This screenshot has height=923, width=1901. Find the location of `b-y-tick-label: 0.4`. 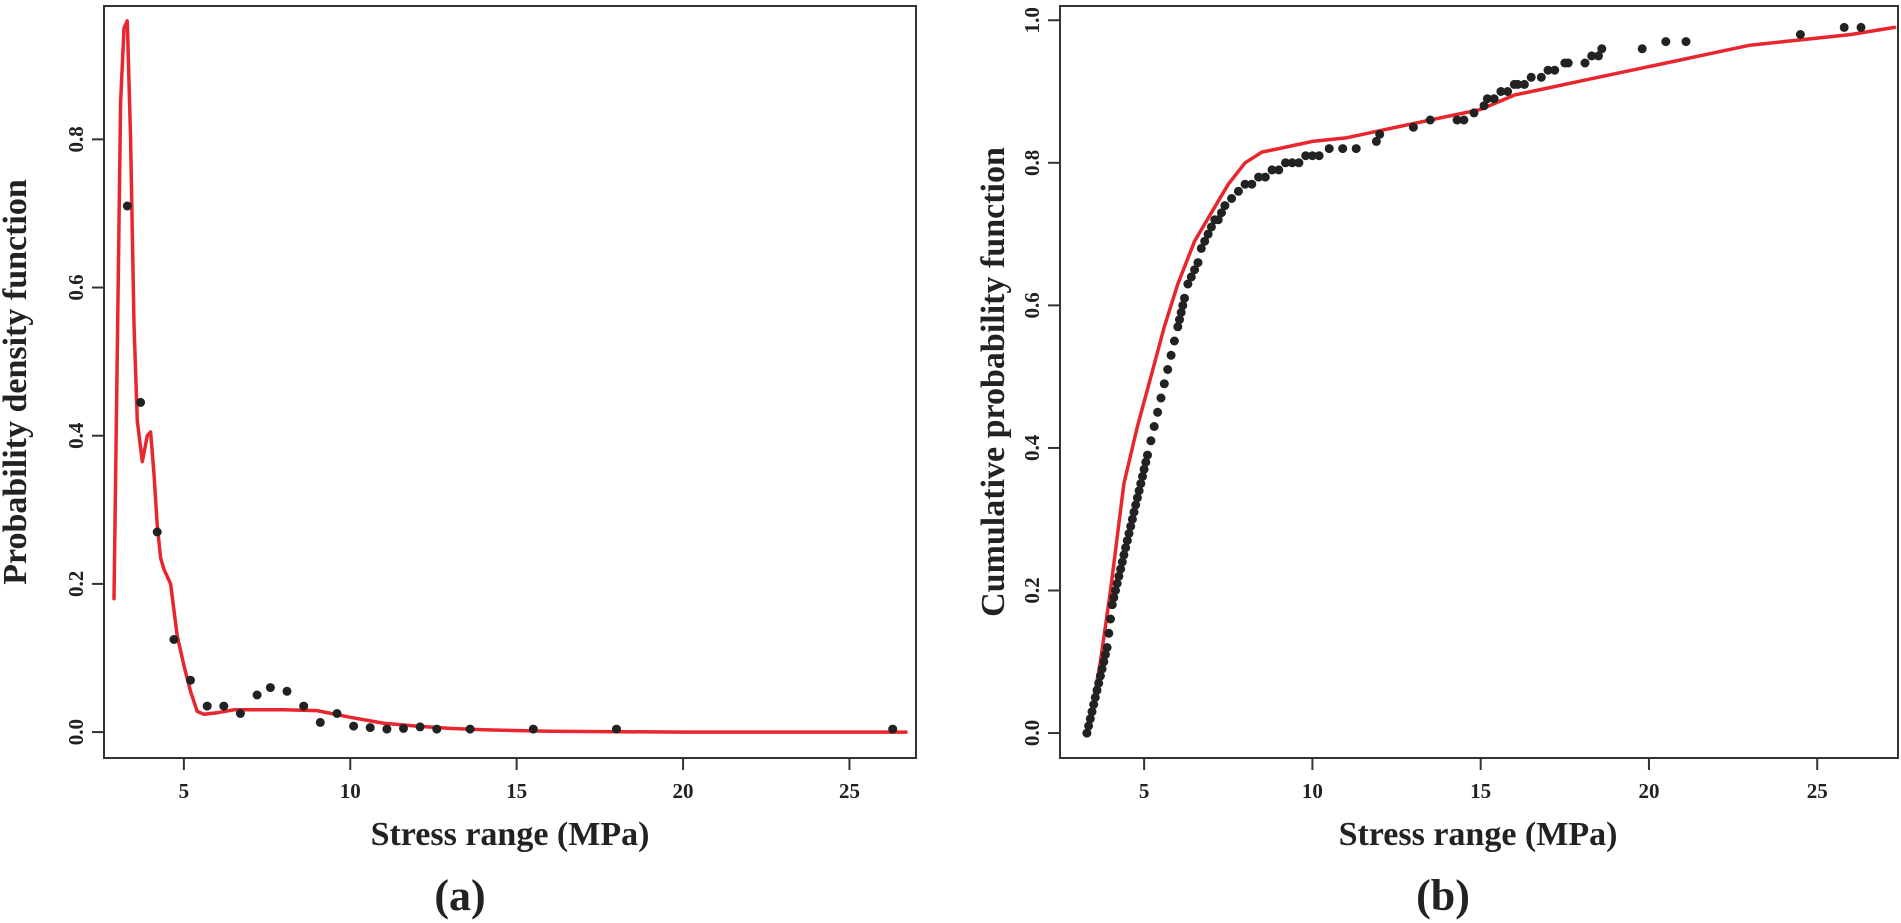

b-y-tick-label: 0.4 is located at coordinates (1032, 447).